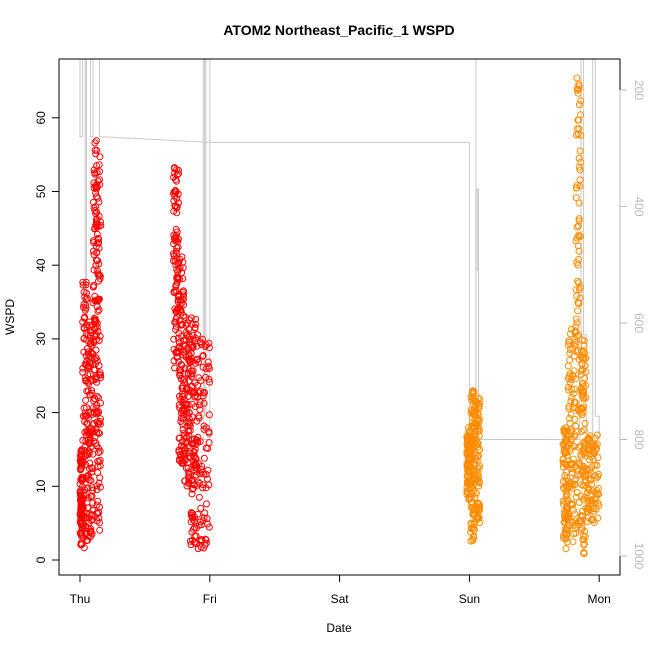  I want to click on x-tick-label: Sat, so click(340, 599).